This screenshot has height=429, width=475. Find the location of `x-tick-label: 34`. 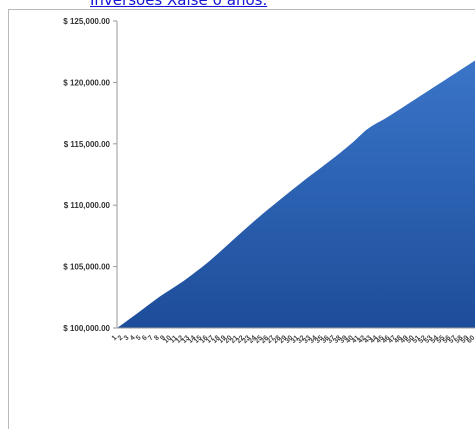

x-tick-label: 34 is located at coordinates (313, 339).